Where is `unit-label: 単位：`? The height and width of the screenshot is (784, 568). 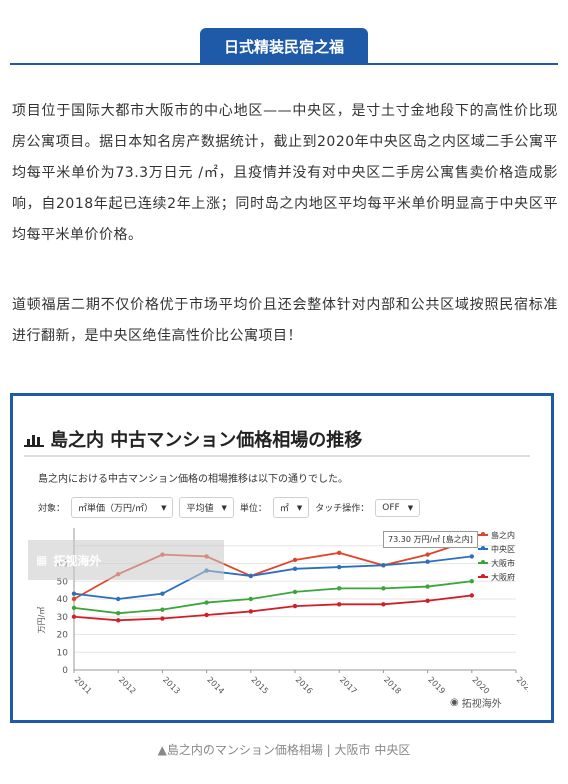
unit-label: 単位： is located at coordinates (253, 509).